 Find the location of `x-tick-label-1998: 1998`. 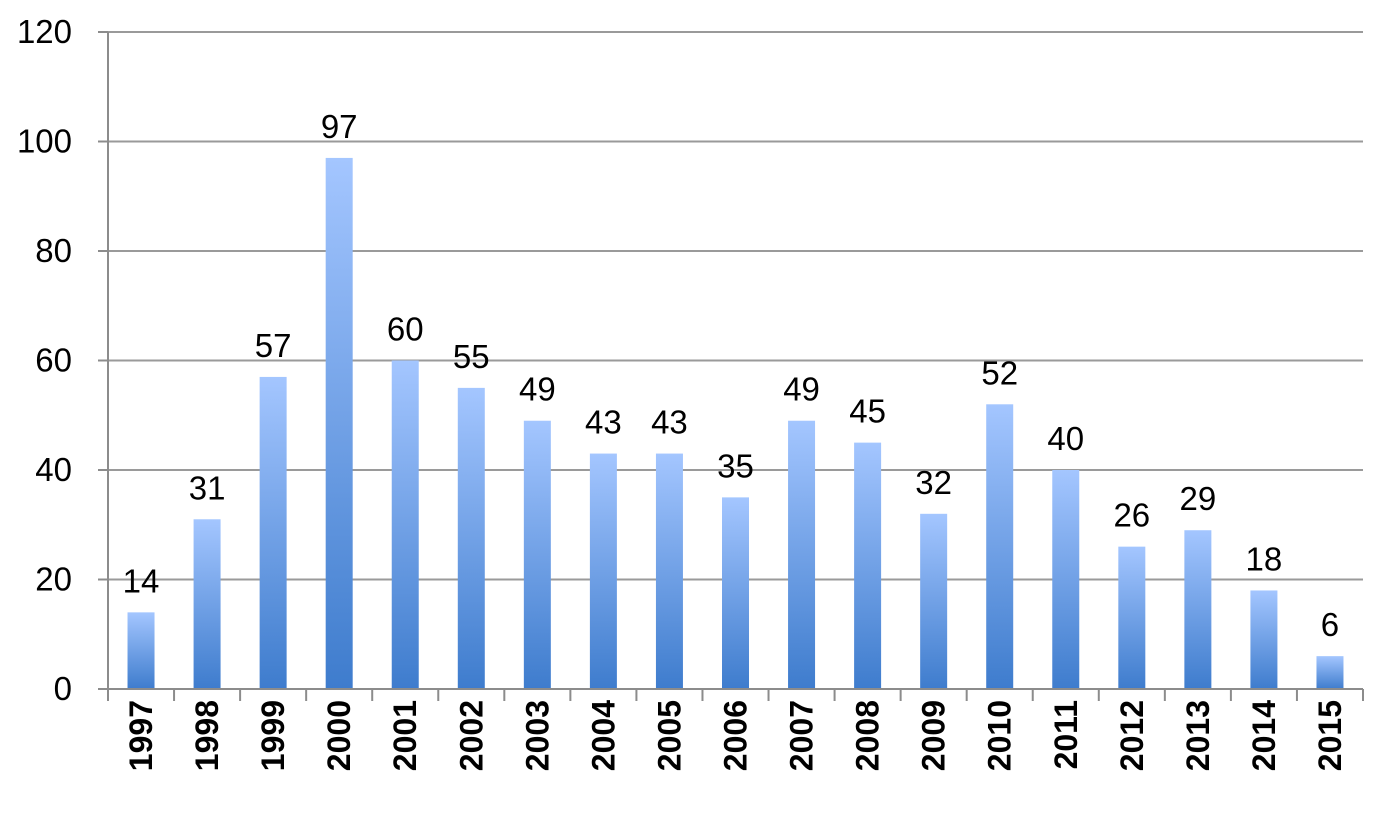

x-tick-label-1998: 1998 is located at coordinates (207, 735).